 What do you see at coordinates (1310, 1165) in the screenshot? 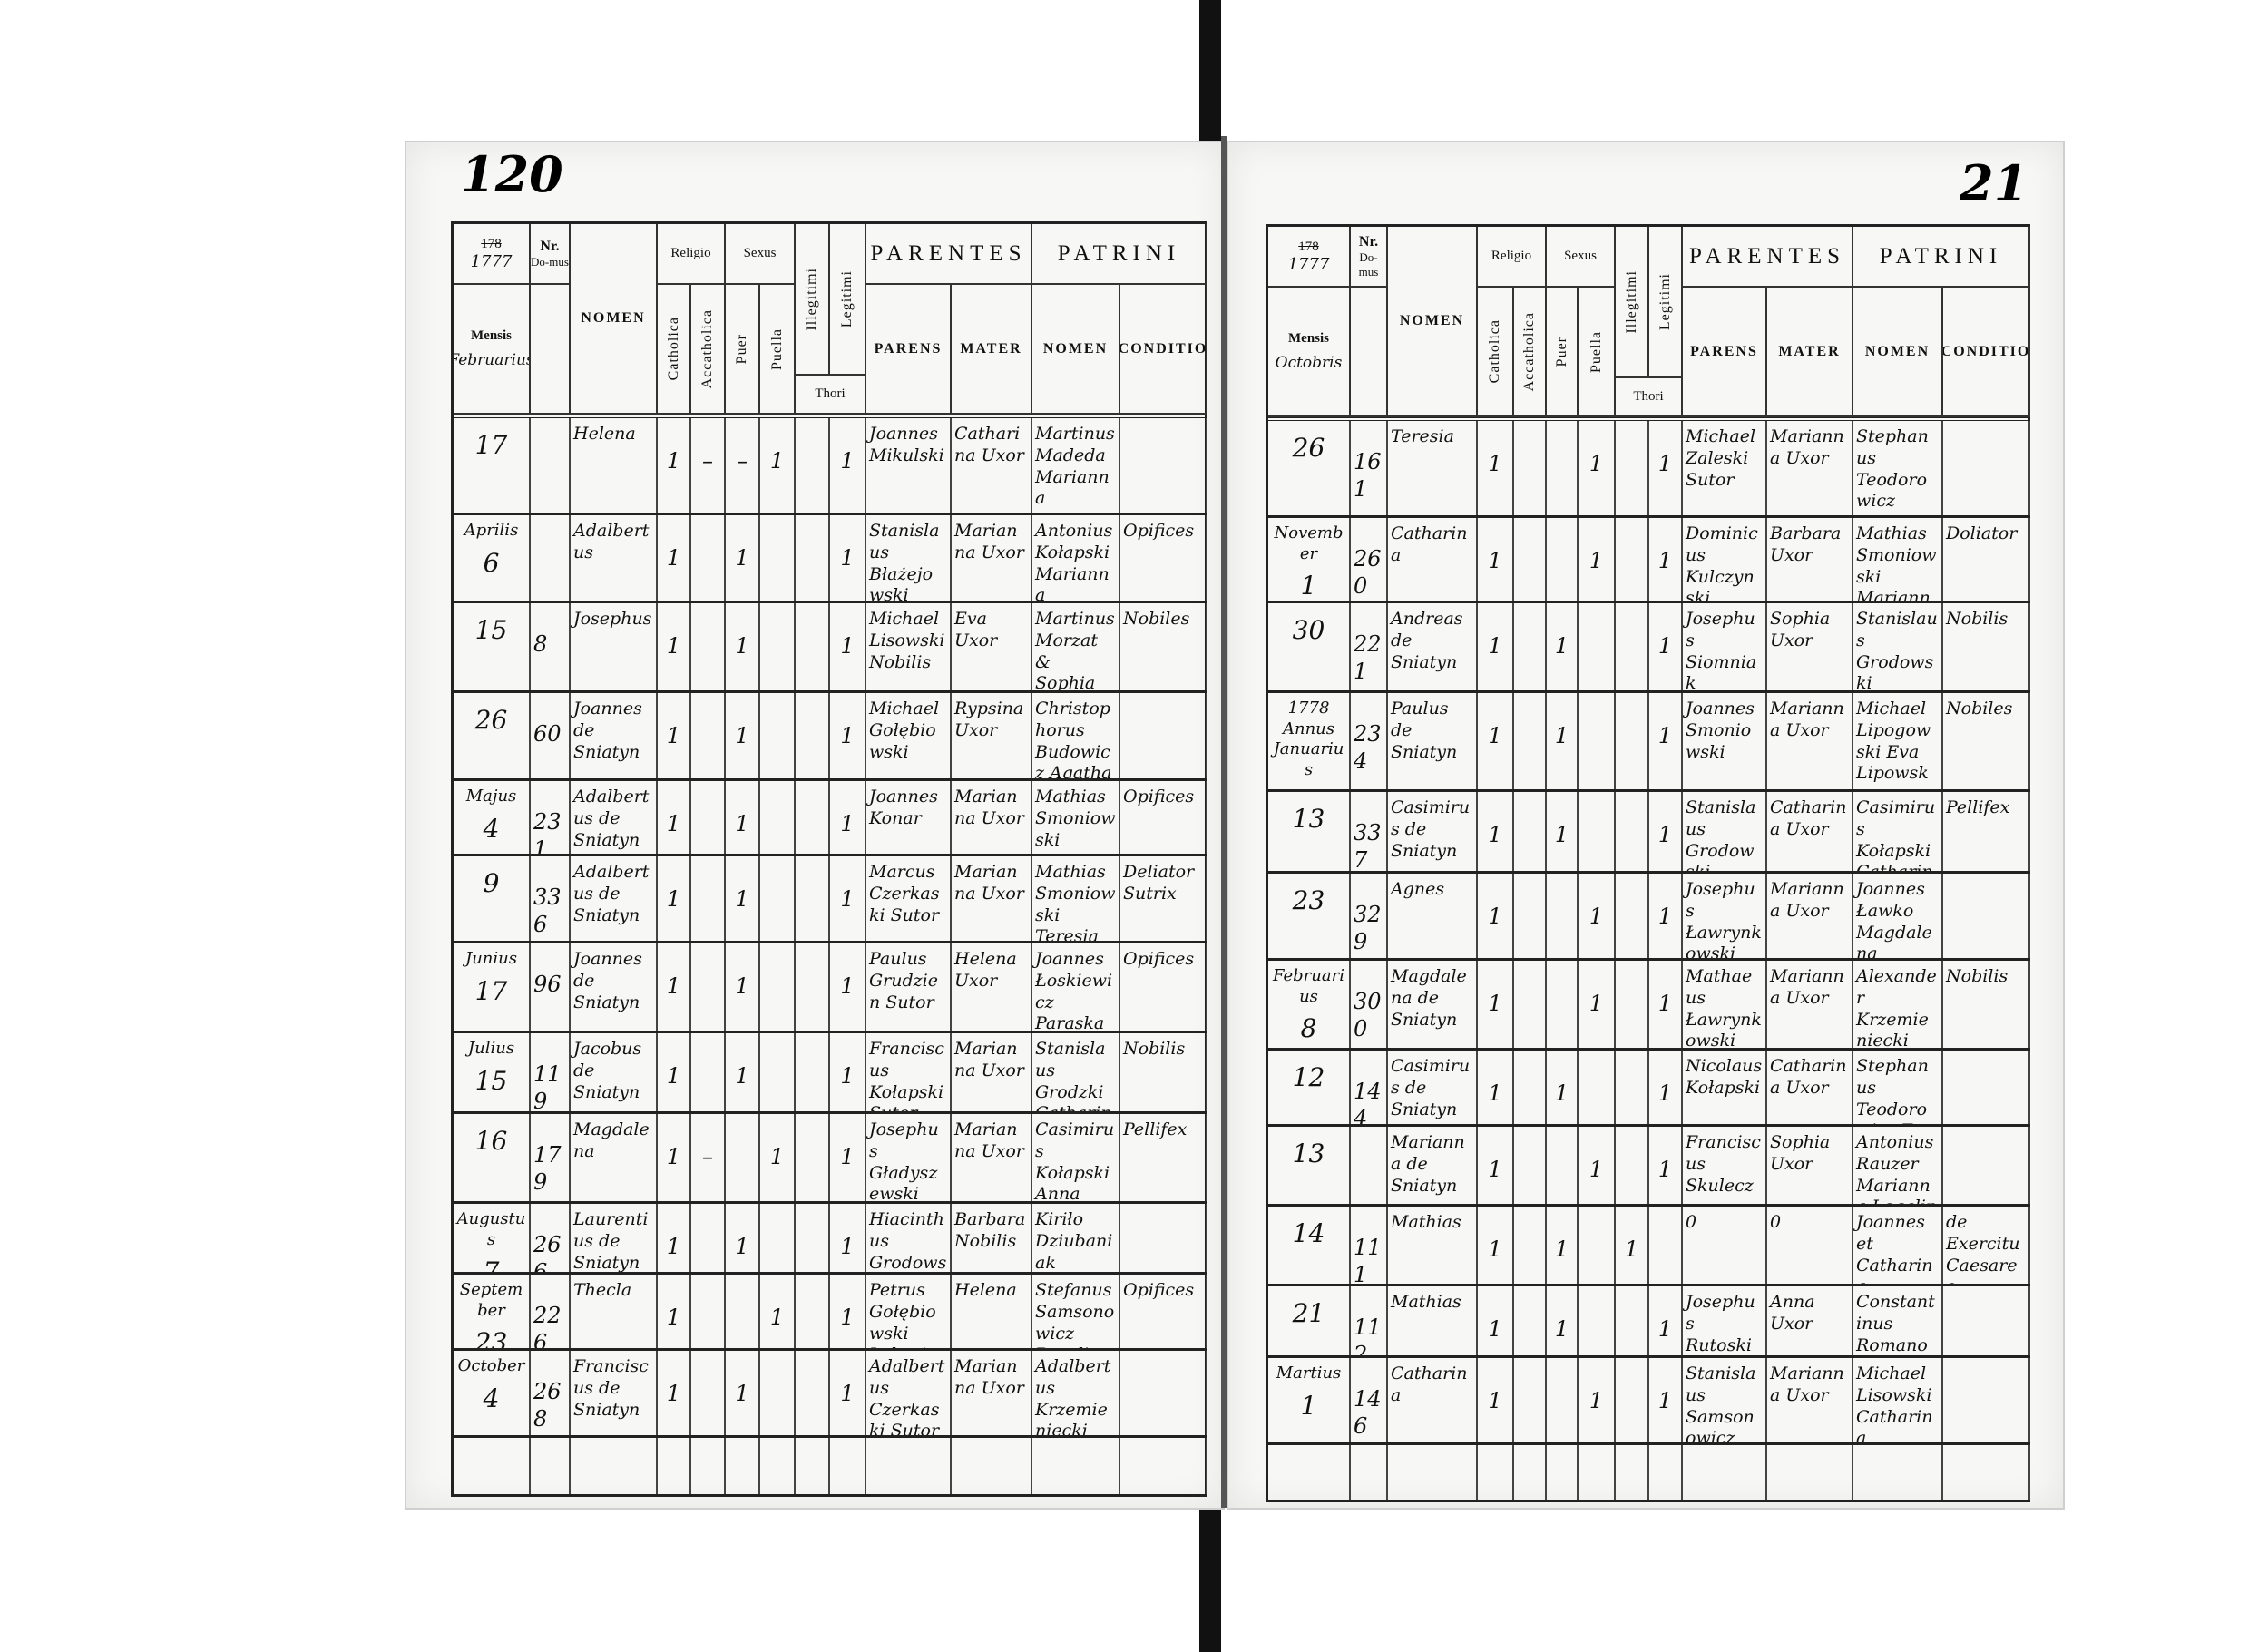
I see `date-cell: 13` at bounding box center [1310, 1165].